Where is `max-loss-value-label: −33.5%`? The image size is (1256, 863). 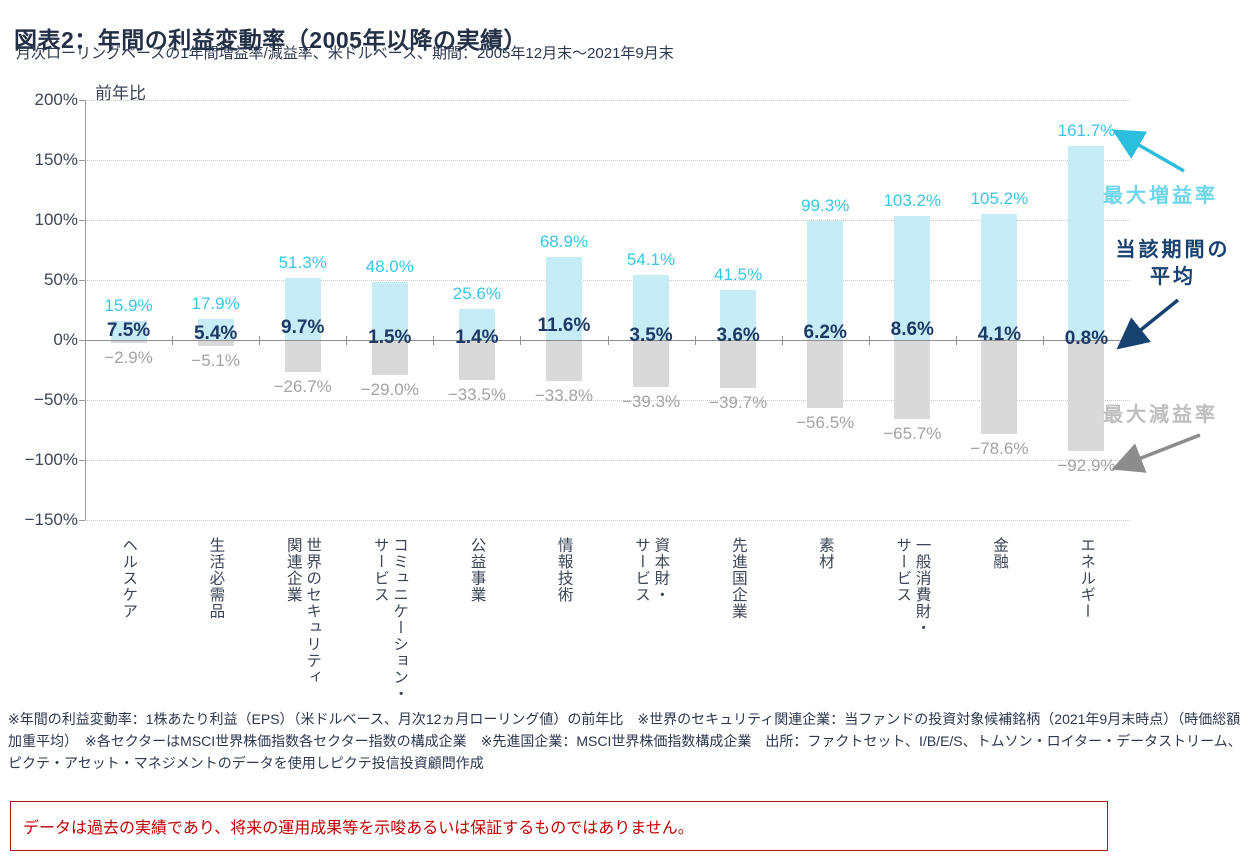
max-loss-value-label: −33.5% is located at coordinates (476, 395).